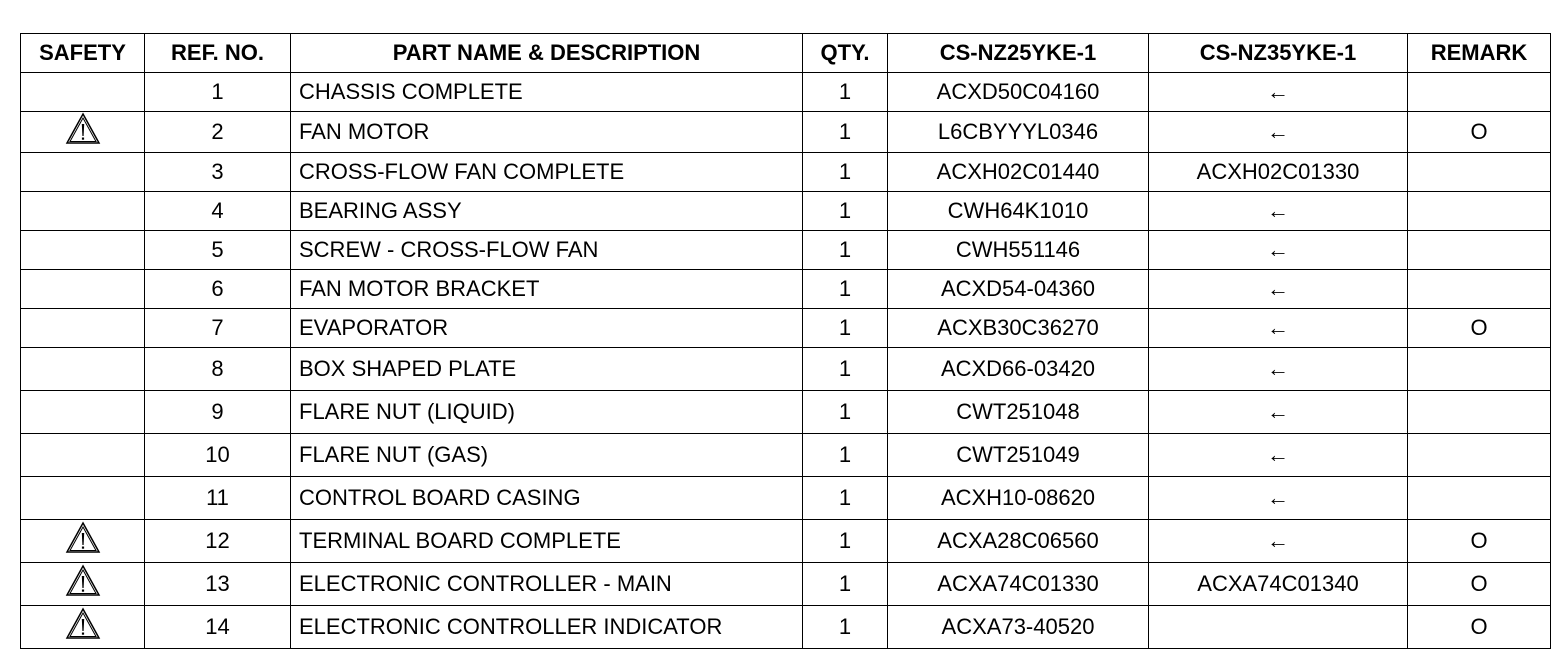 This screenshot has width=1559, height=649. I want to click on part-name-cell: SCREW - CROSS-FLOW FAN, so click(546, 250).